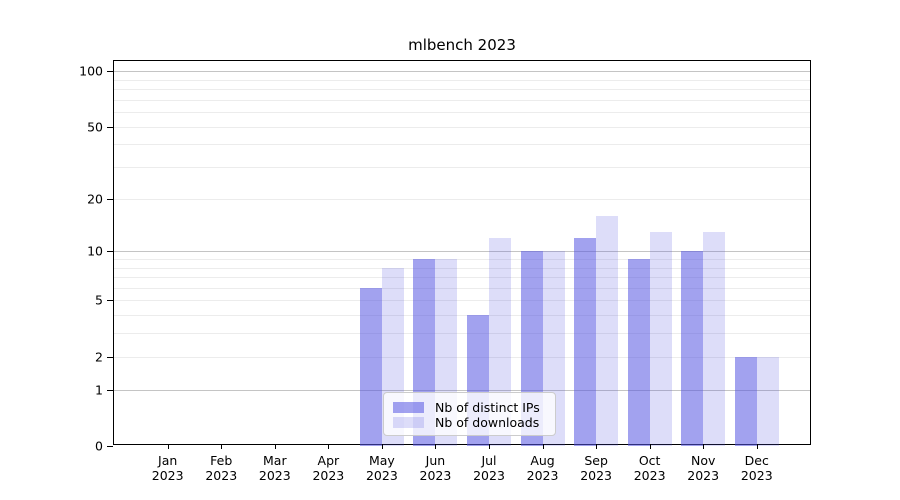 The width and height of the screenshot is (900, 500). Describe the element at coordinates (408, 407) in the screenshot. I see `legend-swatch-distinct-ips` at that location.